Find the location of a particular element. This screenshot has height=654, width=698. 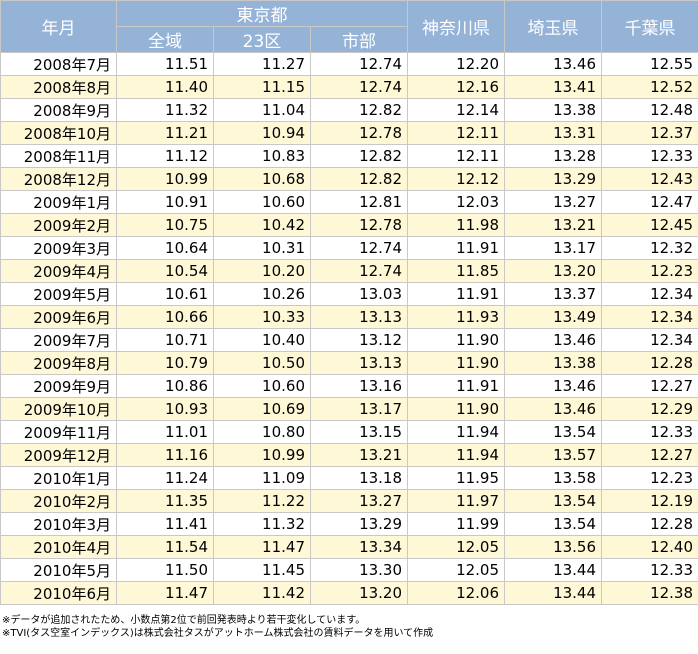

cell-tokyo-23ku: 11.27 is located at coordinates (262, 64).